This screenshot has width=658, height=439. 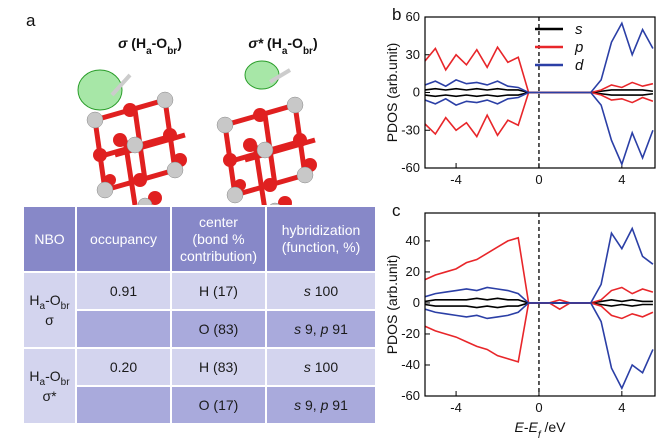 I want to click on table-row: O (17) s 9, p 91, so click(x=200, y=405).